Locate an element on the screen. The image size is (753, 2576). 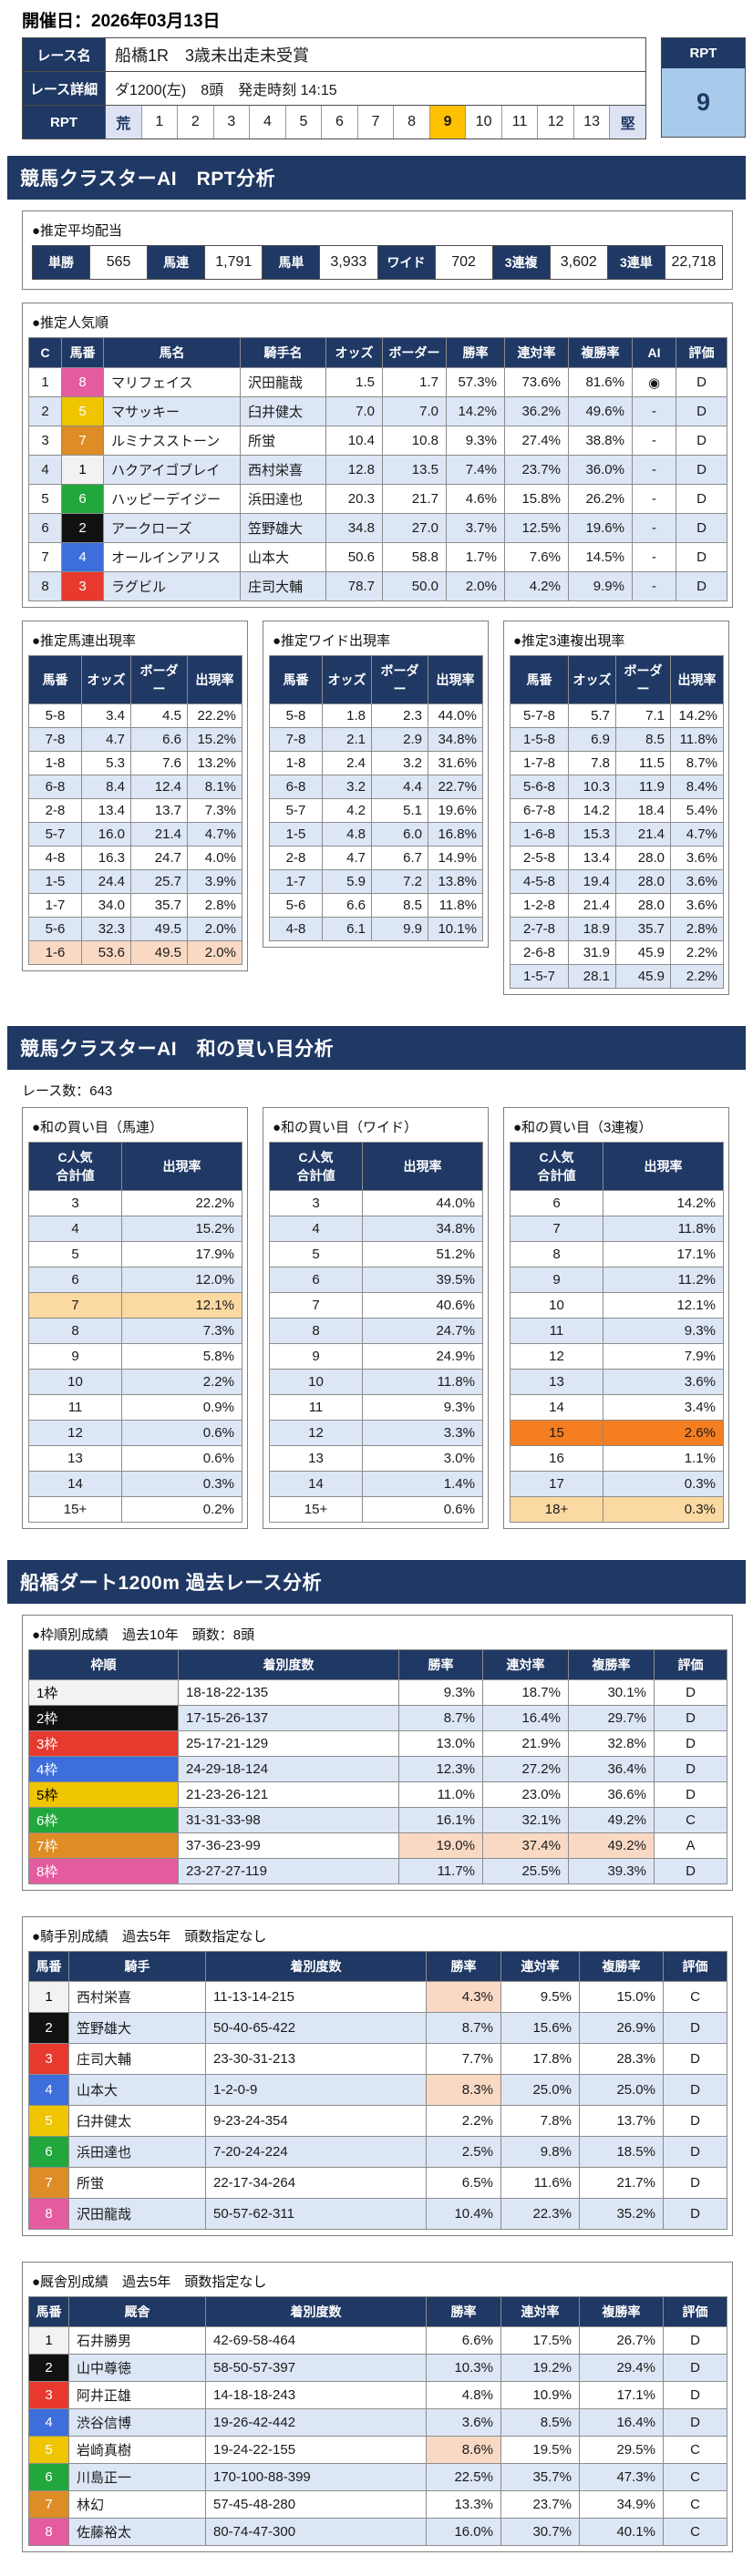
table-cell: 32.1% is located at coordinates (525, 1820).